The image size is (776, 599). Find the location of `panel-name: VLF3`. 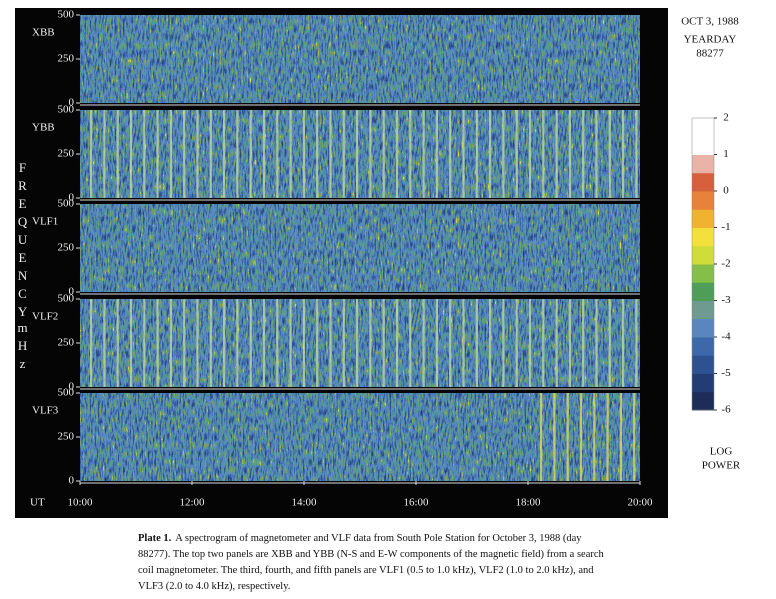

panel-name: VLF3 is located at coordinates (45, 411).